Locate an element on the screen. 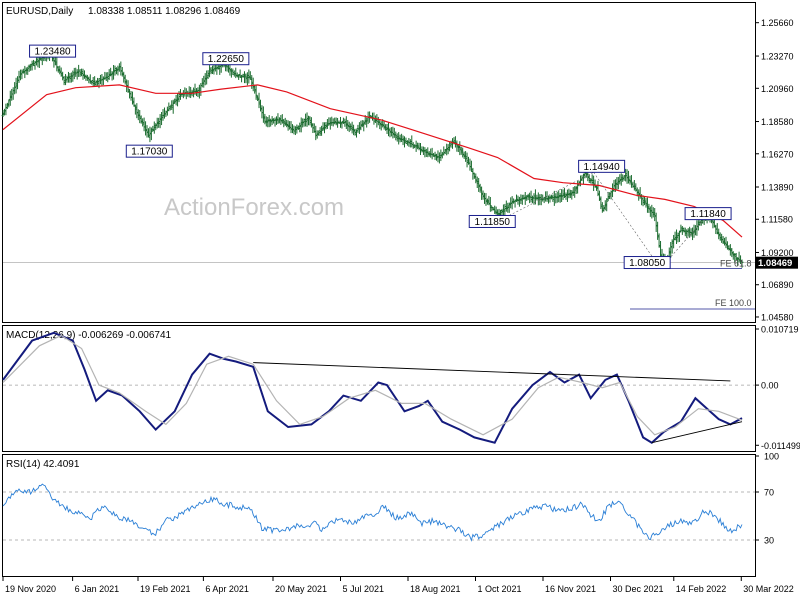  annotation-label: 1.22650 is located at coordinates (226, 59).